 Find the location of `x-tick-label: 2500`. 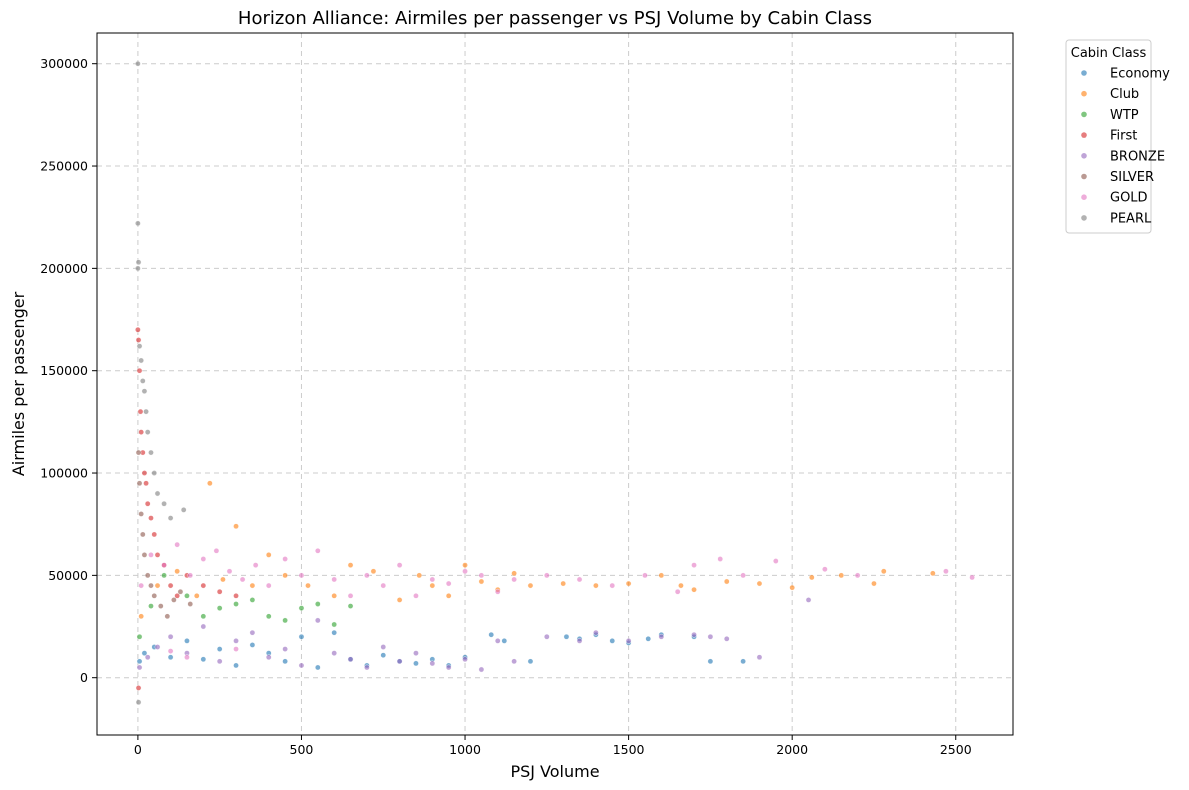

x-tick-label: 2500 is located at coordinates (956, 749).